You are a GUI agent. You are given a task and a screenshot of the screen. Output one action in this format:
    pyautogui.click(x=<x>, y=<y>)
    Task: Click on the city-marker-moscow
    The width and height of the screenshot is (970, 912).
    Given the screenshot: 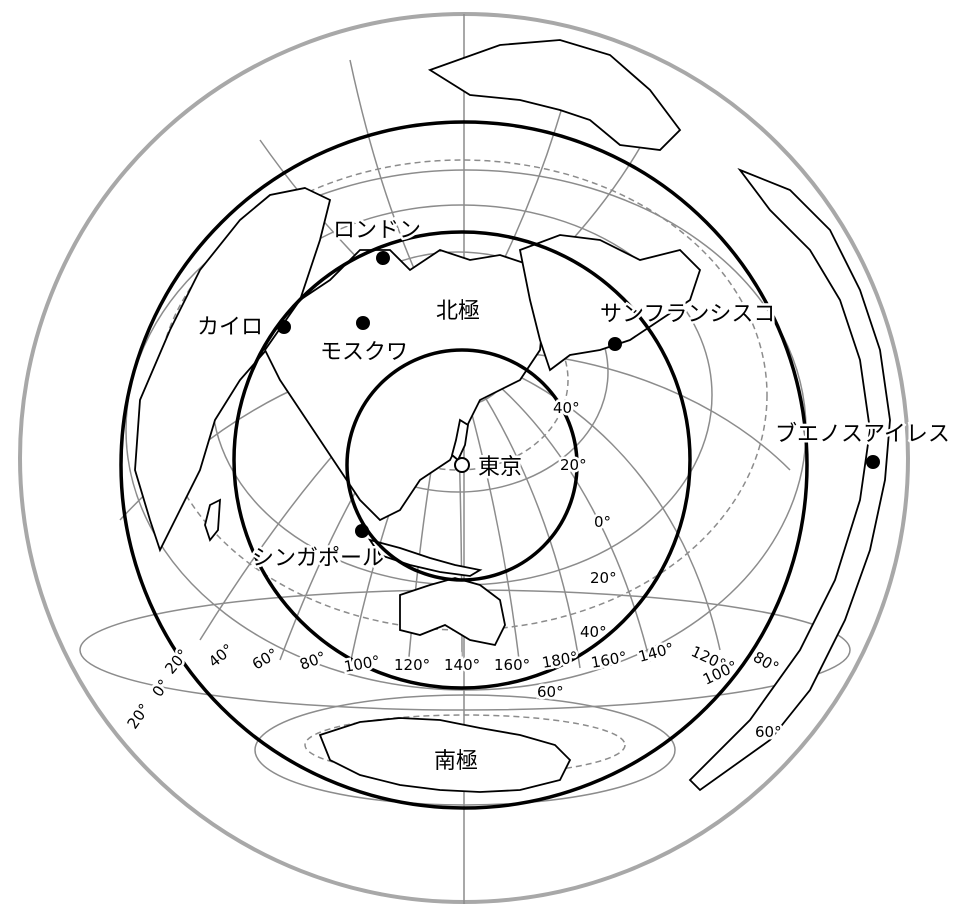 What is the action you would take?
    pyautogui.click(x=363, y=323)
    